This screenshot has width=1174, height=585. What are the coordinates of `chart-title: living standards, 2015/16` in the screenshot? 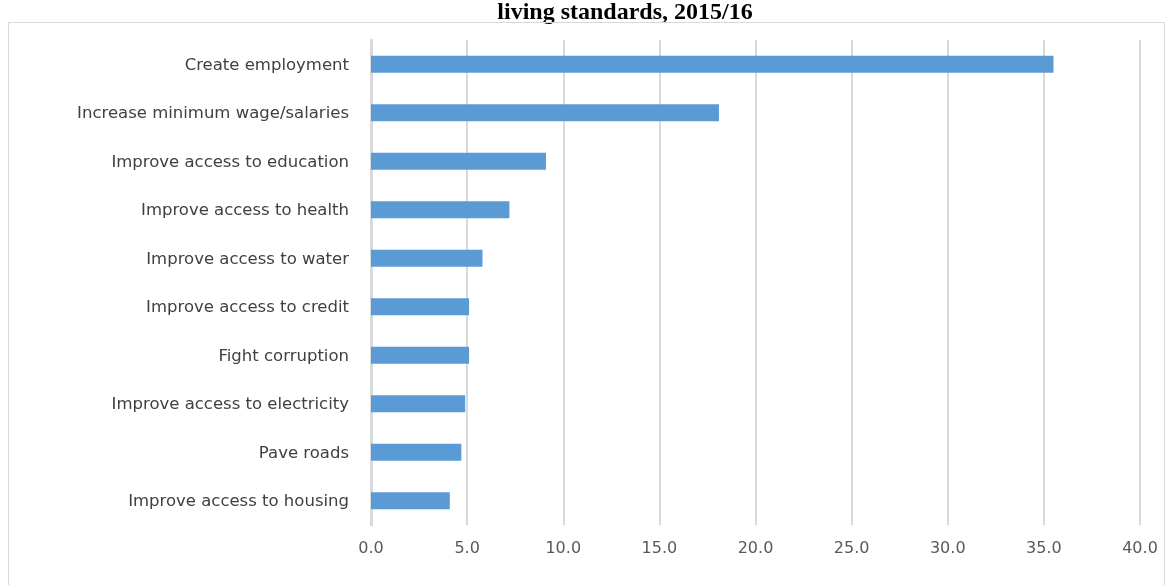 It's located at (625, 12).